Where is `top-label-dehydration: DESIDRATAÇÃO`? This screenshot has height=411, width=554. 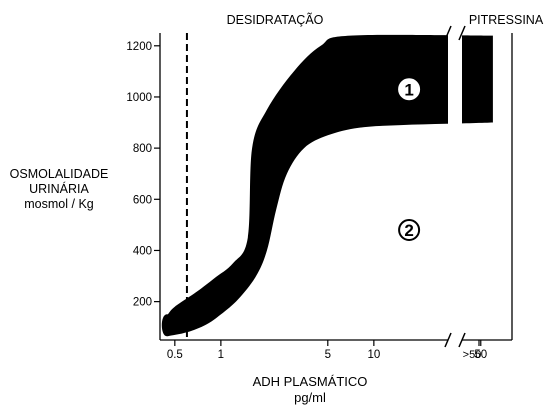 top-label-dehydration: DESIDRATAÇÃO is located at coordinates (275, 20).